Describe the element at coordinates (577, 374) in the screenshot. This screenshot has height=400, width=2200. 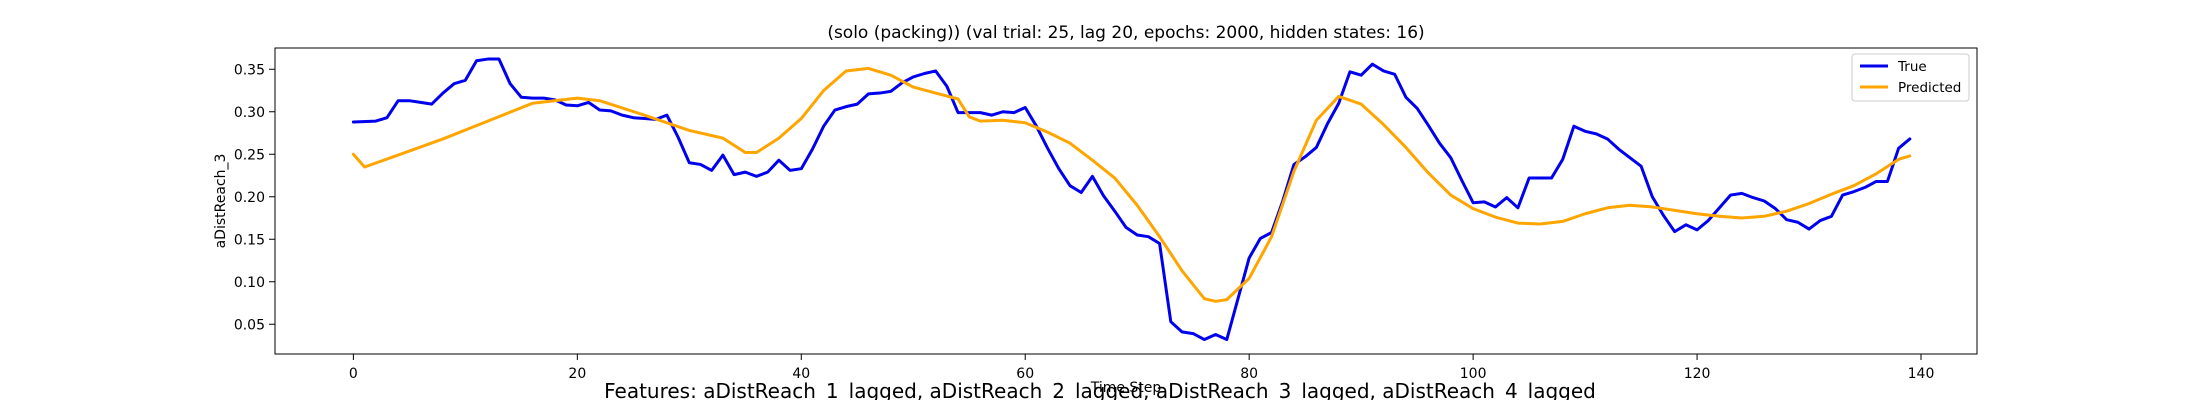
I see `x-tick-label: 20` at that location.